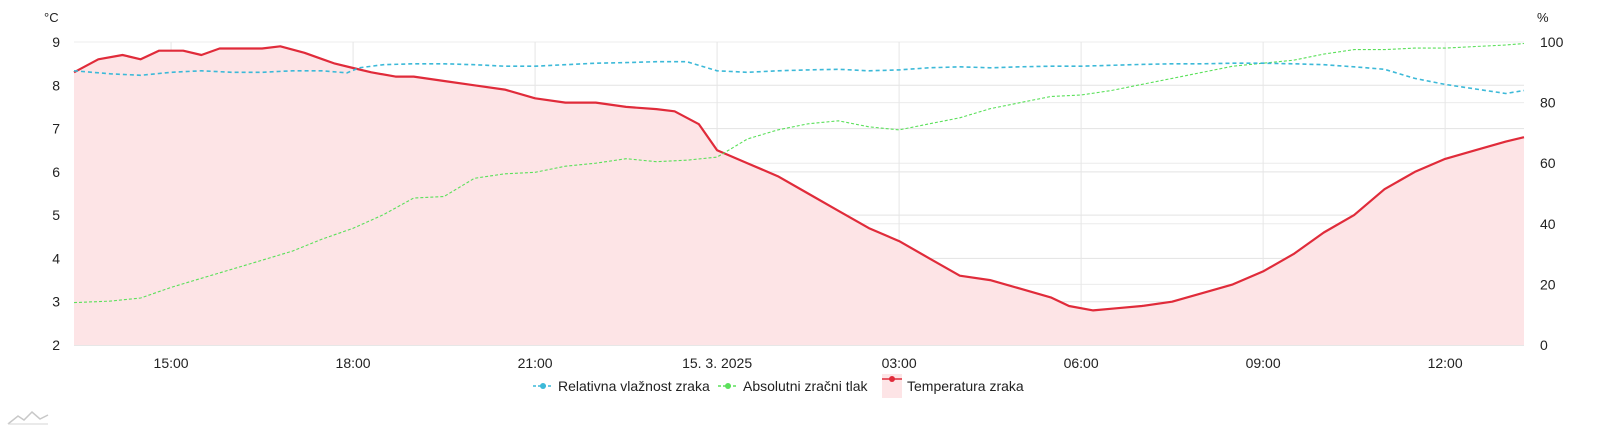 Image resolution: width=1600 pixels, height=426 pixels. Describe the element at coordinates (1445, 363) in the screenshot. I see `x-tick-label: 12:00` at that location.